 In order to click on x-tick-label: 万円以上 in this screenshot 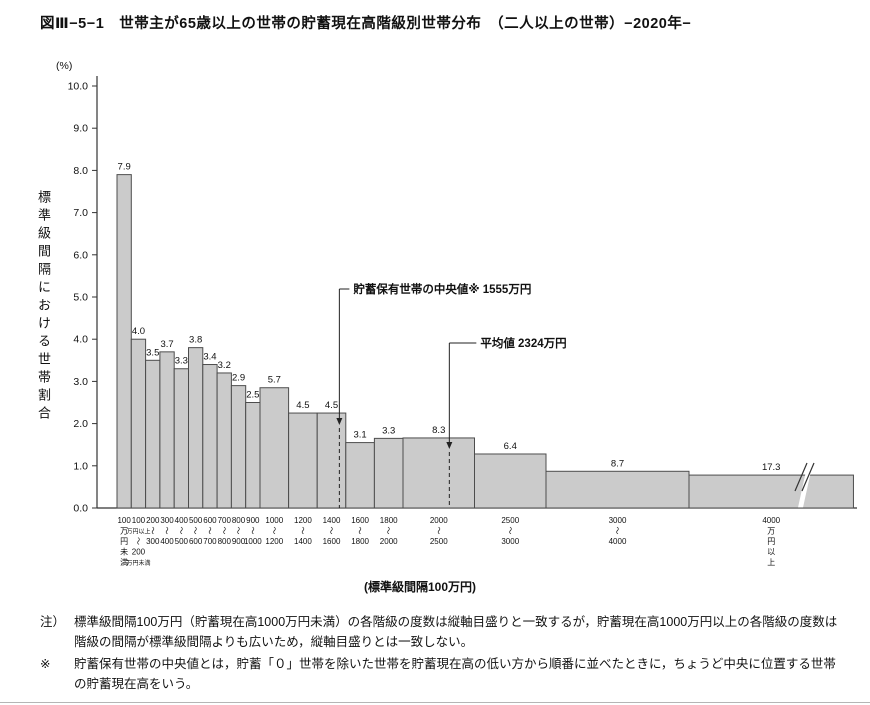, I will do `click(138, 532)`.